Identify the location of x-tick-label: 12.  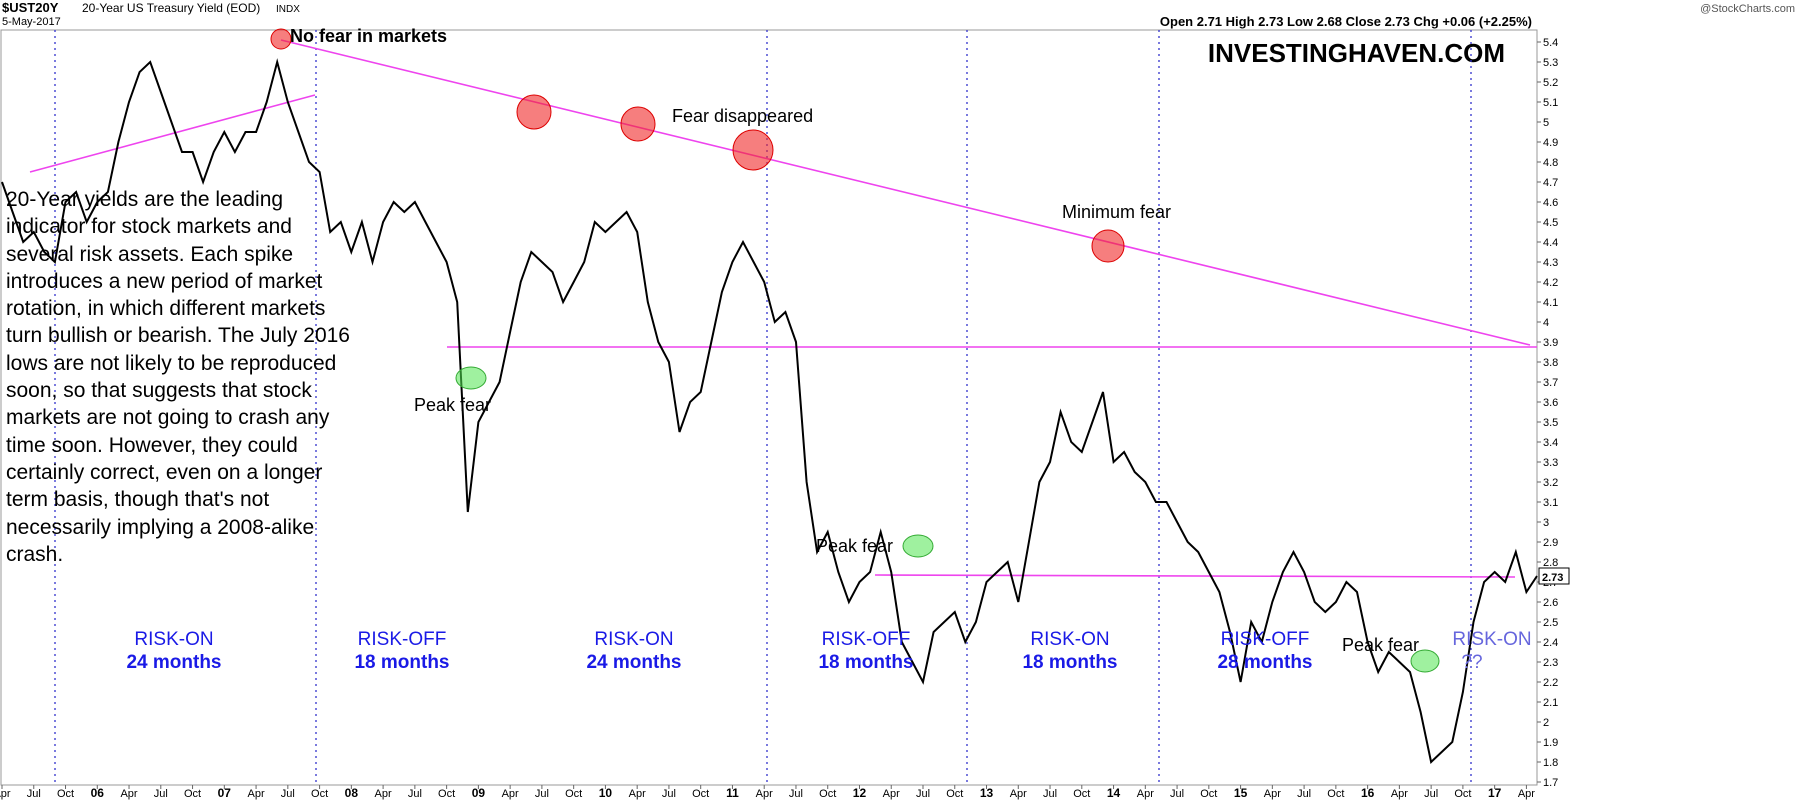
(860, 793).